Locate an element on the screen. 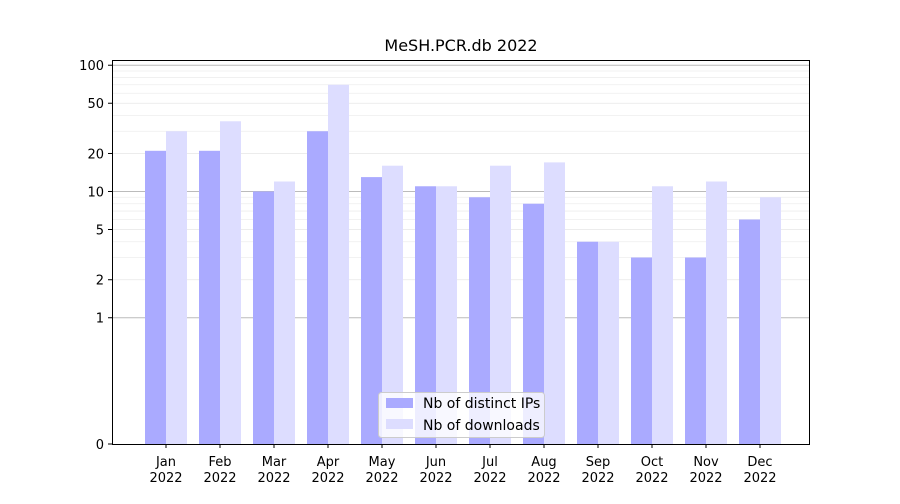 This screenshot has width=900, height=504. chart-title: MeSH.PCR.db 2022 is located at coordinates (460, 45).